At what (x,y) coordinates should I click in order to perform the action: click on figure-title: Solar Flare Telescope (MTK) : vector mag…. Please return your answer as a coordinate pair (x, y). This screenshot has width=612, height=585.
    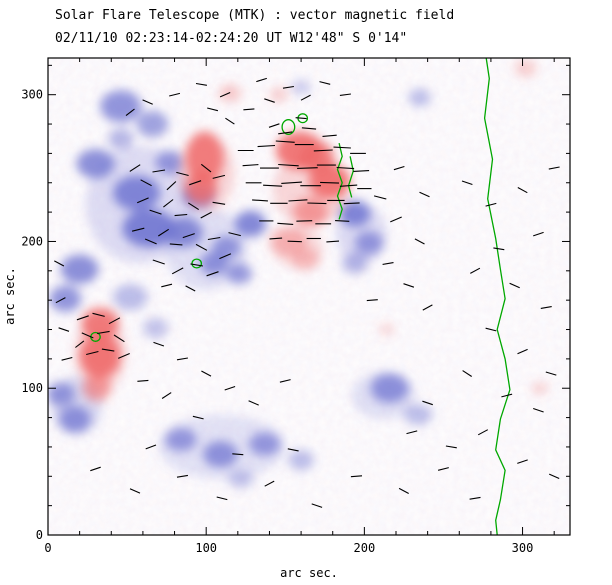
    Looking at the image, I should click on (254, 15).